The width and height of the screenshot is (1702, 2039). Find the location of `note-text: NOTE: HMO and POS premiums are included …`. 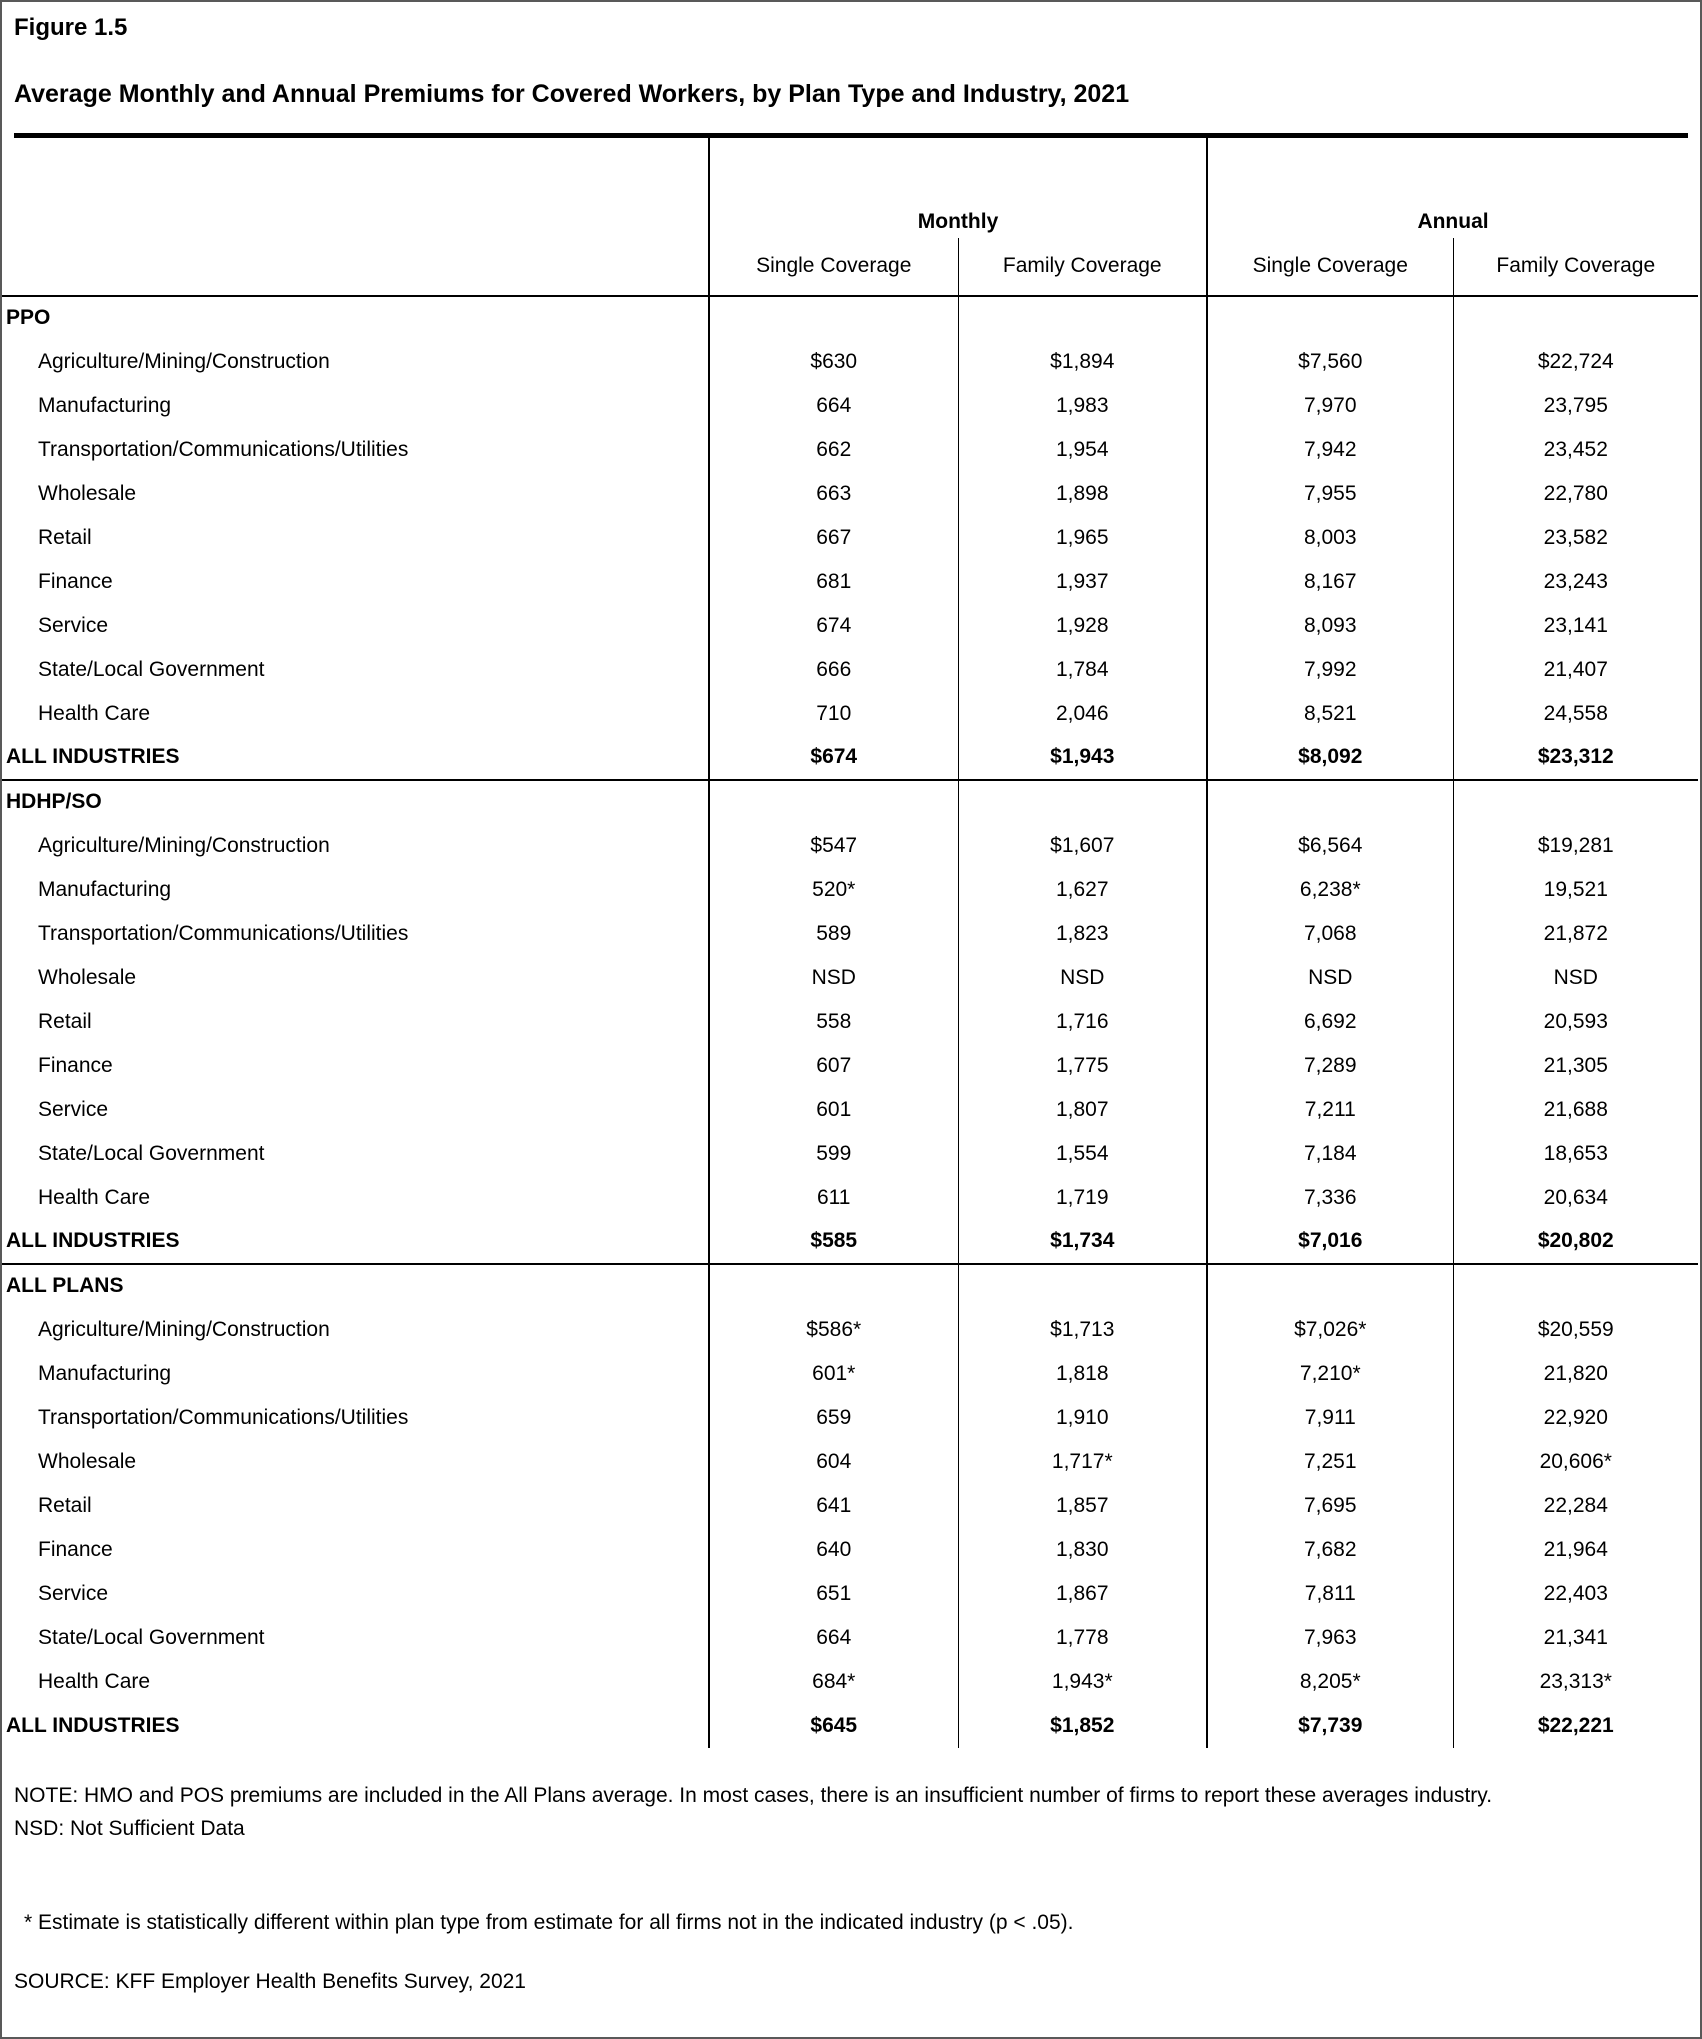

note-text: NOTE: HMO and POS premiums are included … is located at coordinates (753, 1795).